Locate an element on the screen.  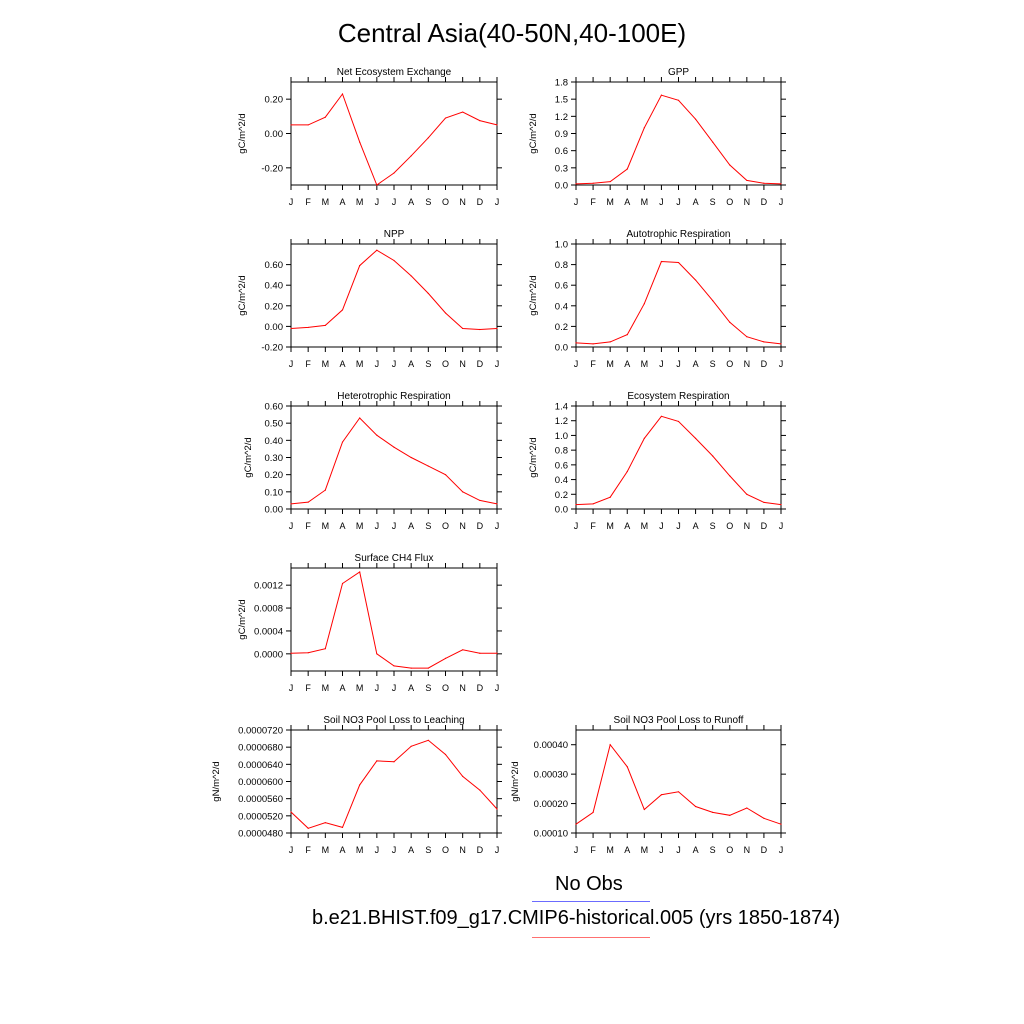
y-tick-label: 0.20 is located at coordinates (274, 475).